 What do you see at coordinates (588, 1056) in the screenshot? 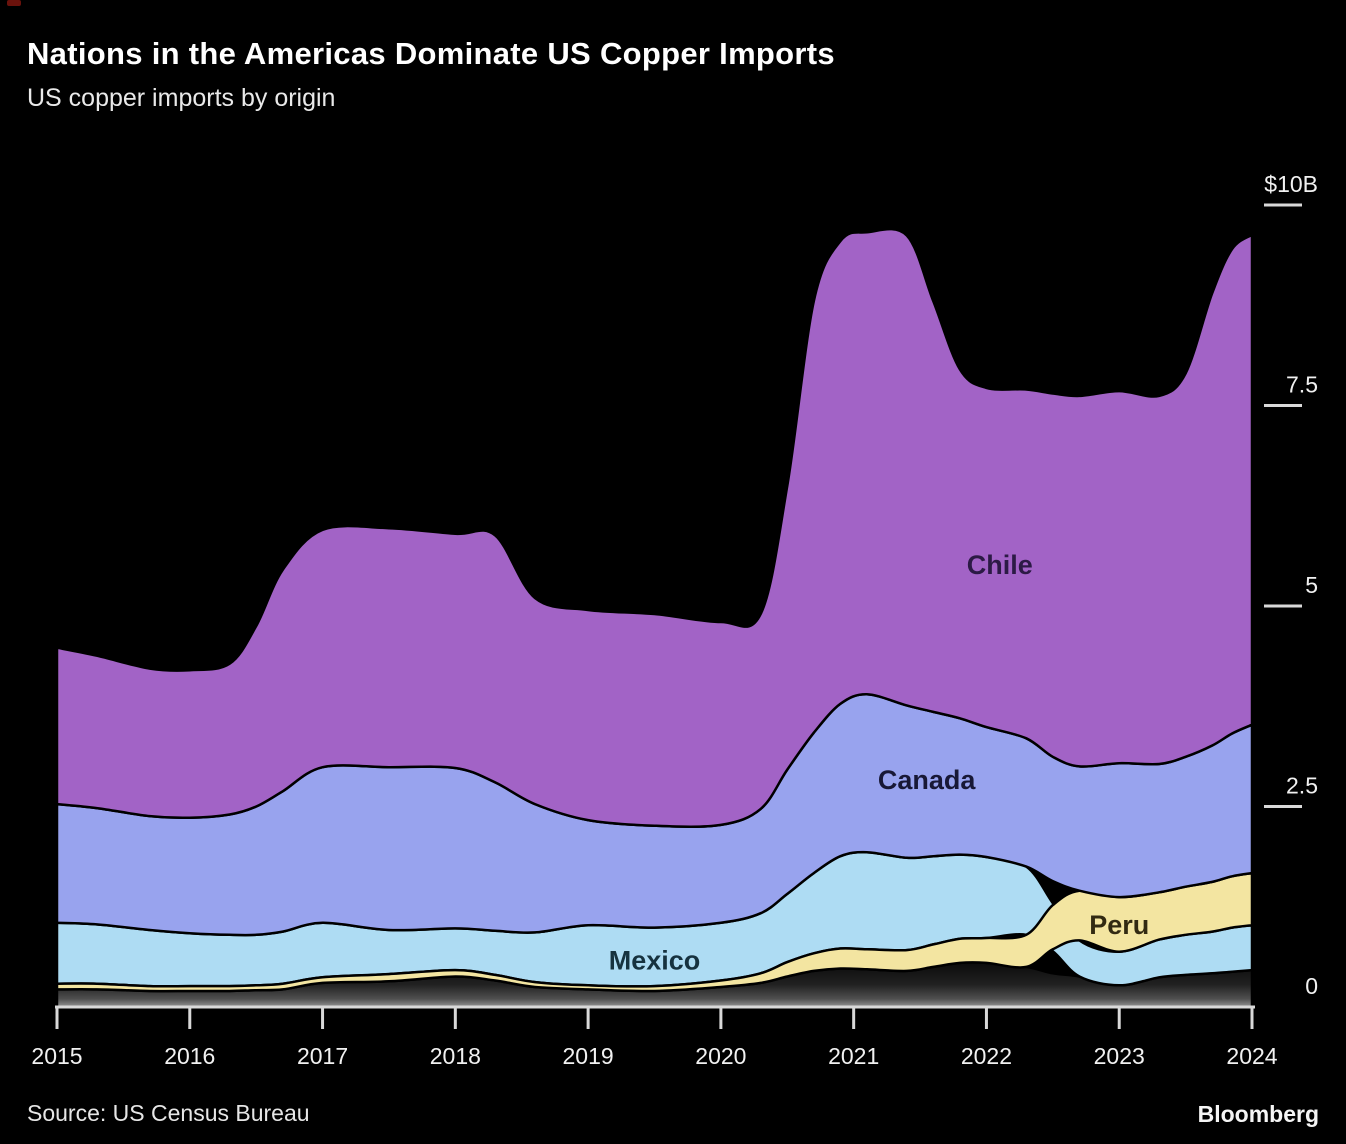
I see `x-label-2019: 2019` at bounding box center [588, 1056].